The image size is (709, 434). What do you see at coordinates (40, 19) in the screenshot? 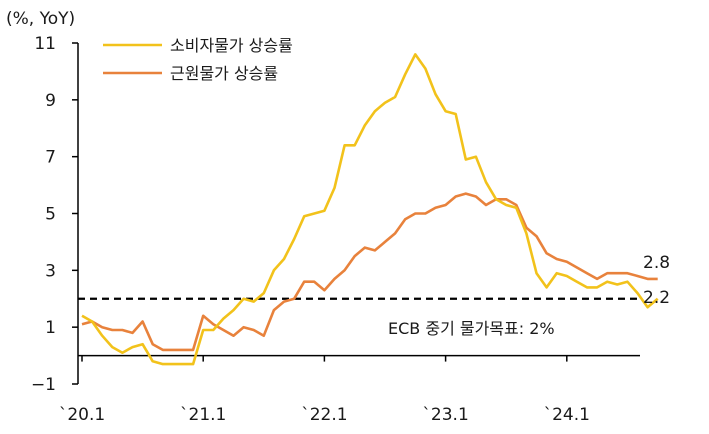
I see `y-axis-unit-label: (%, YoY)` at bounding box center [40, 19].